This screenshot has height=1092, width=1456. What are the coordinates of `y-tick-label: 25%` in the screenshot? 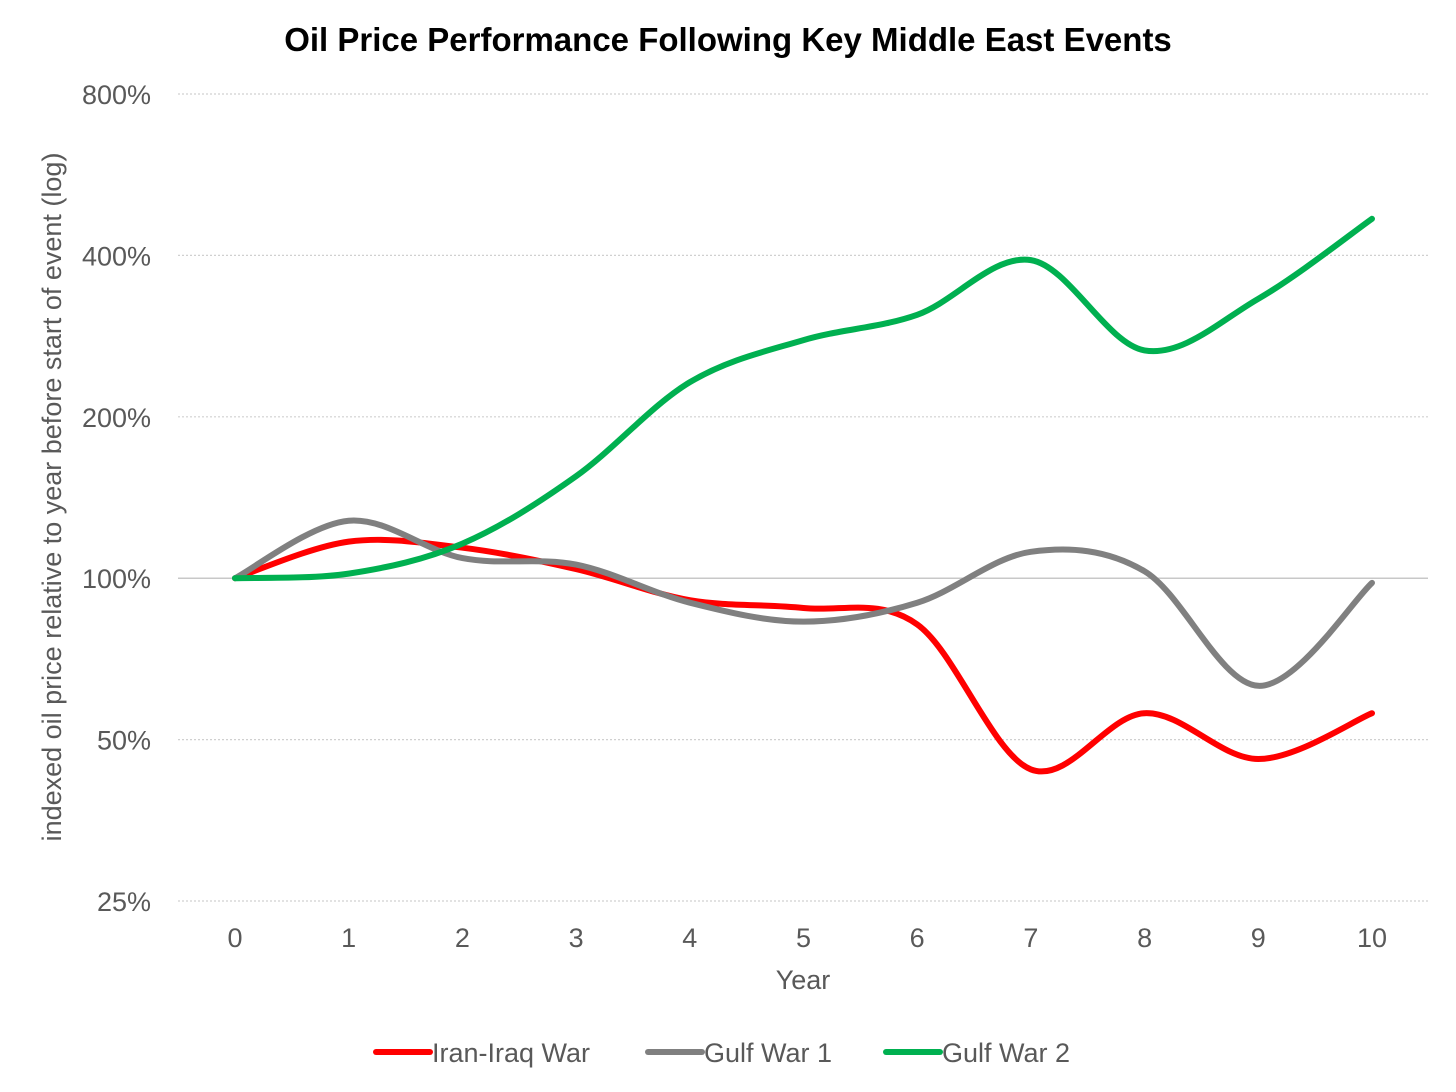 It's located at (124, 902).